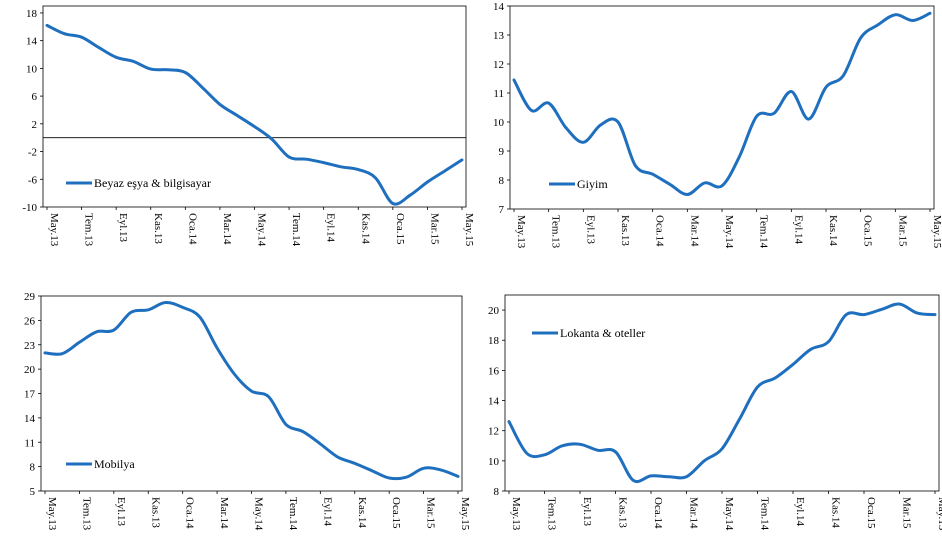 This screenshot has width=942, height=543. I want to click on y-tick-label: 9, so click(502, 152).